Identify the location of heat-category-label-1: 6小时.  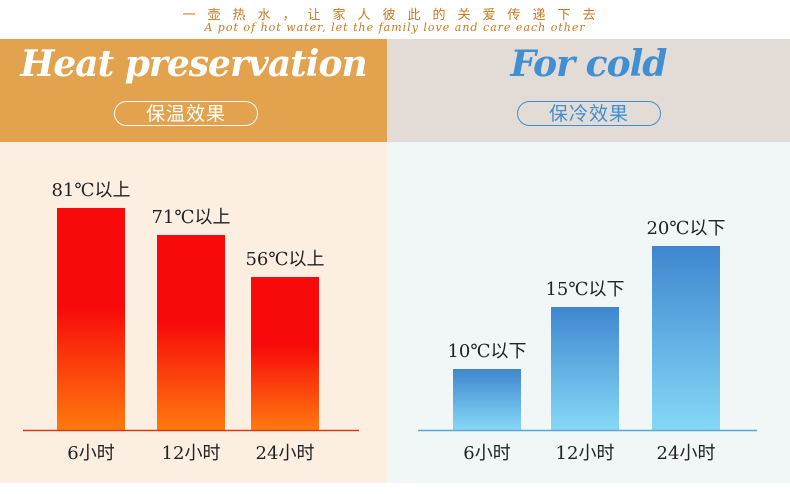
(90, 453).